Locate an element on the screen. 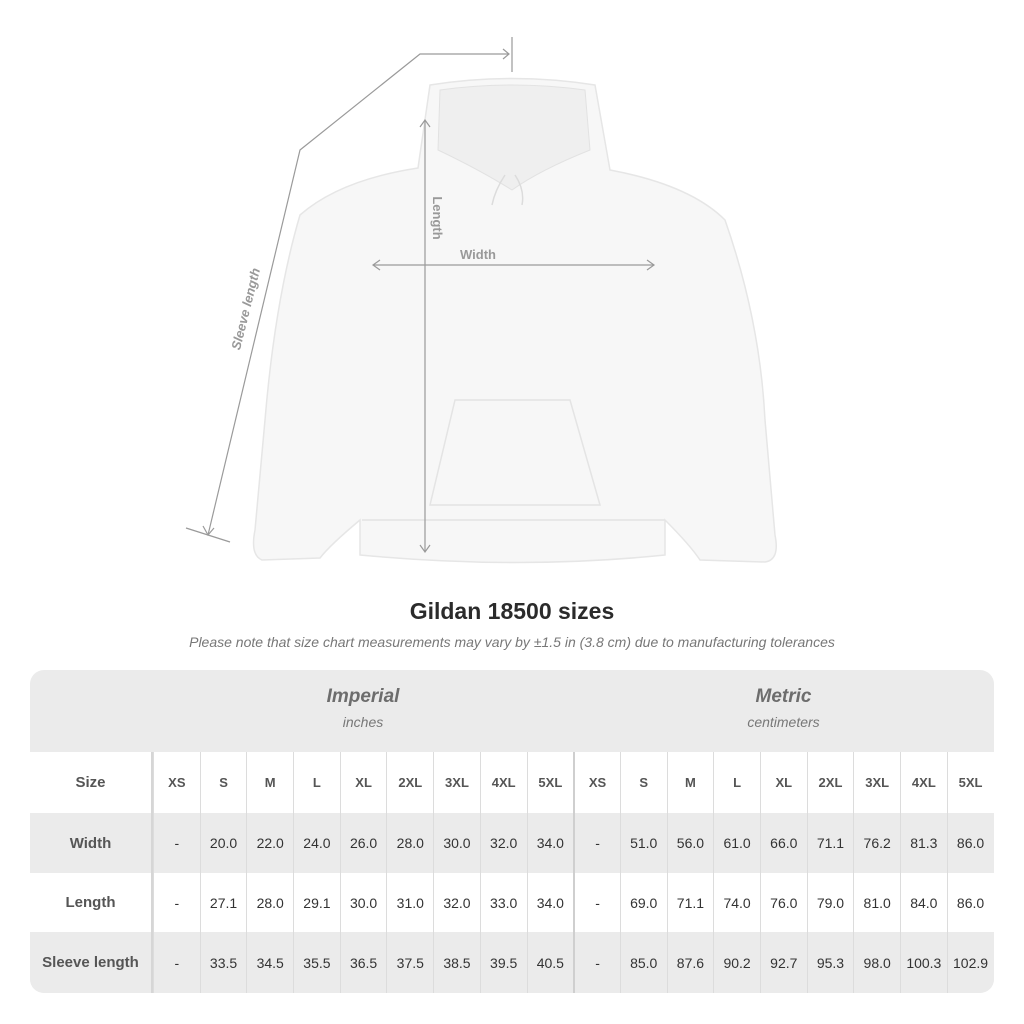 This screenshot has height=1024, width=1024. value-cell: 26.0 is located at coordinates (363, 843).